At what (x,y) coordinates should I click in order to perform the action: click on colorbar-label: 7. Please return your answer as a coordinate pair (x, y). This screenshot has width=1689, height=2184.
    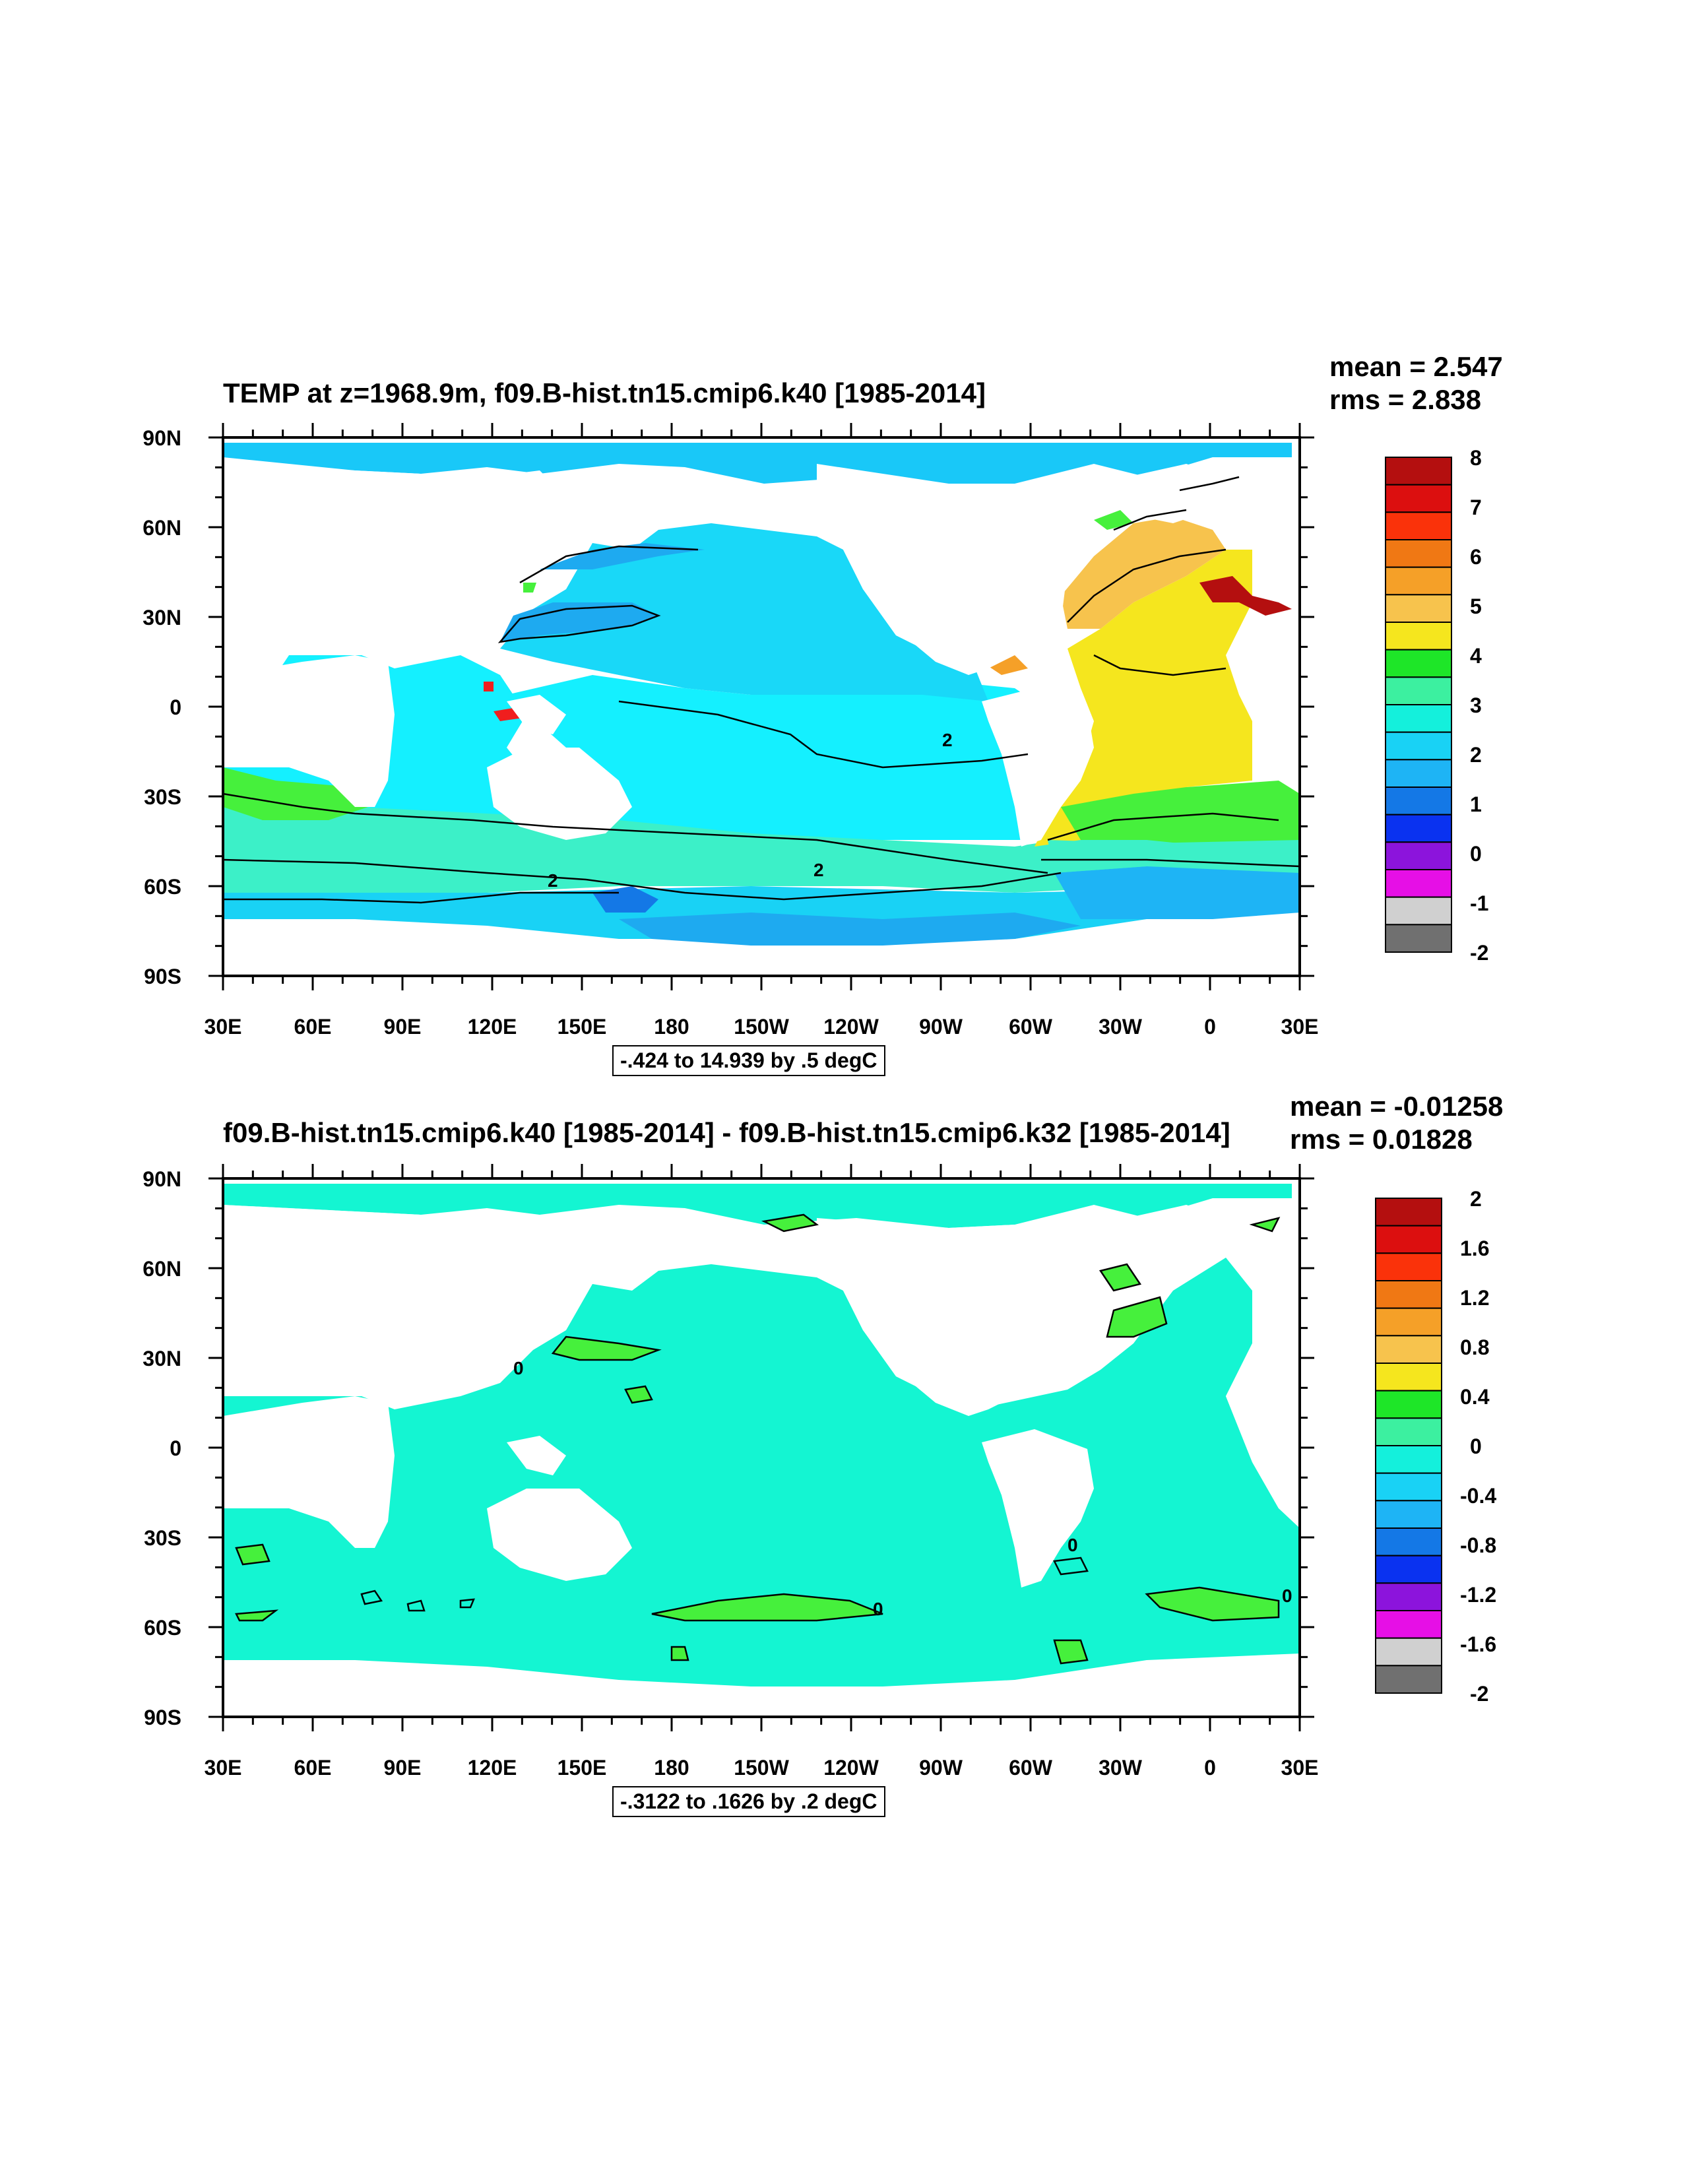
    Looking at the image, I should click on (1476, 507).